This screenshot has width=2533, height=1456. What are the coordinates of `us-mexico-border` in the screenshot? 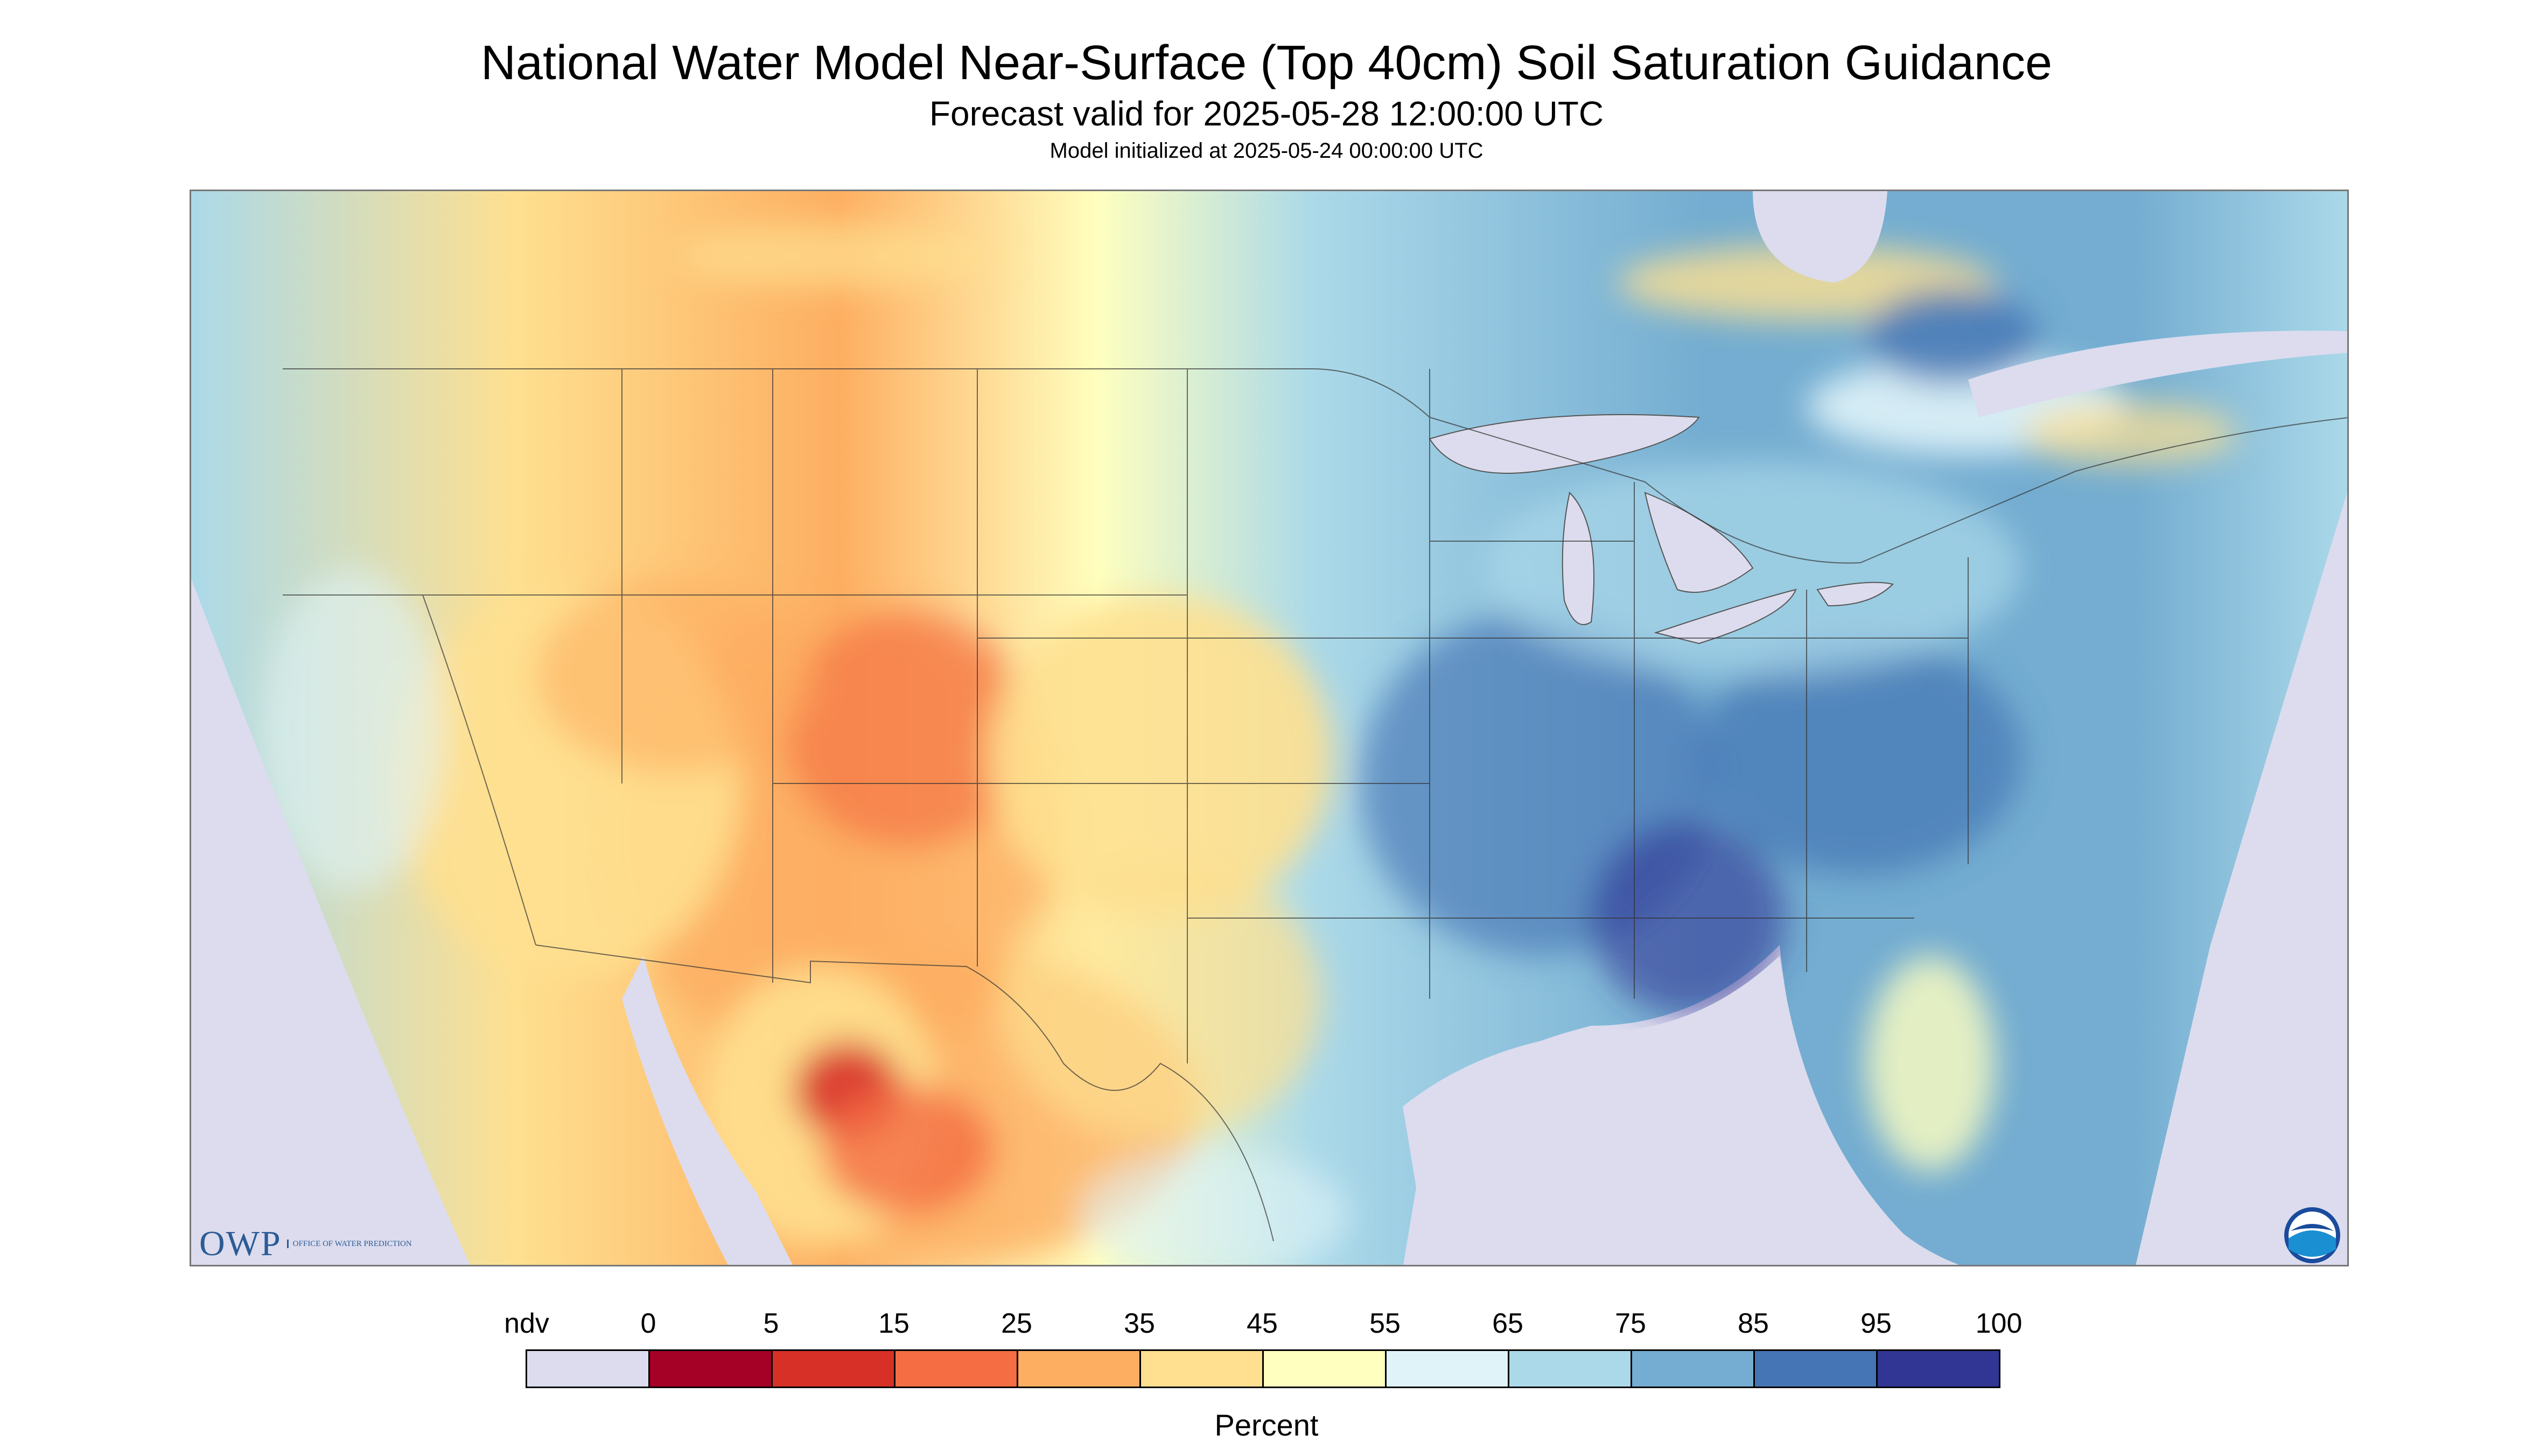 It's located at (905, 1093).